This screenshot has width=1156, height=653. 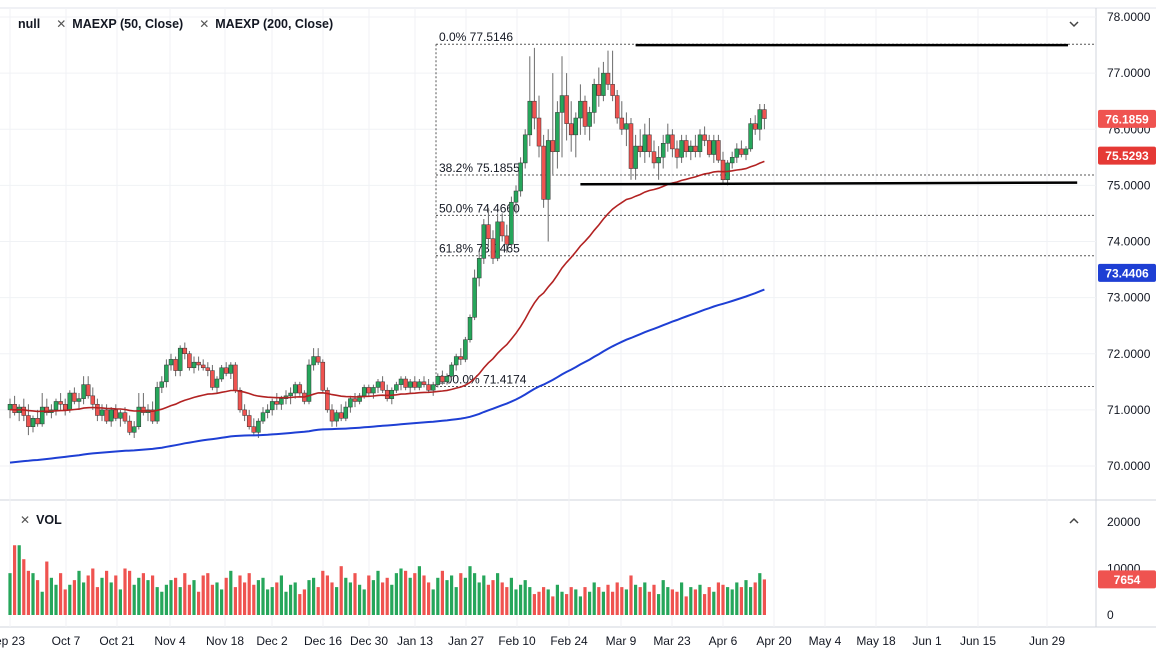 I want to click on ma200-value-label: 73.4406, so click(x=1127, y=273).